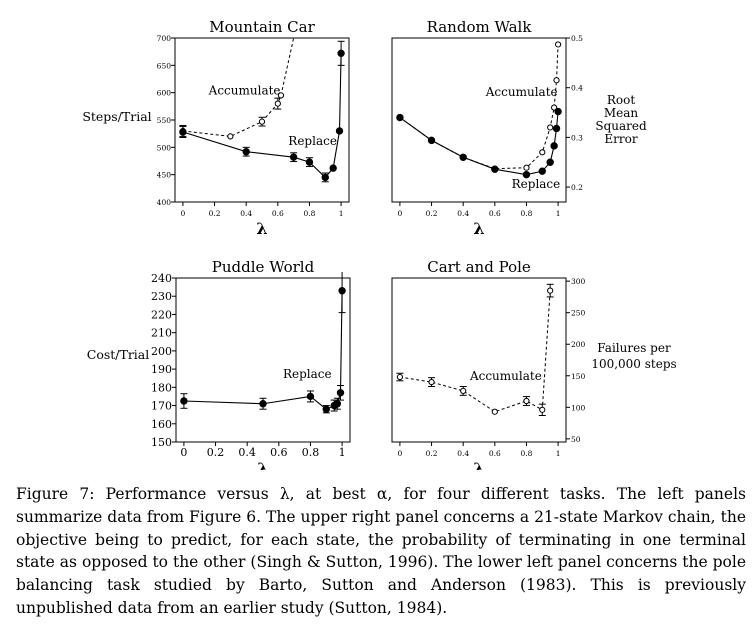 This screenshot has height=632, width=754. Describe the element at coordinates (164, 38) in the screenshot. I see `y-tick-label: 700` at that location.